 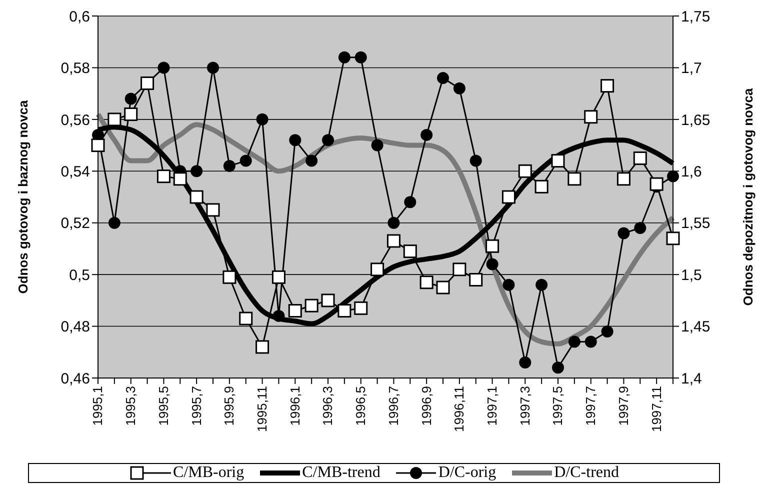 I want to click on legend-label: C/MB-trend, so click(x=341, y=473).